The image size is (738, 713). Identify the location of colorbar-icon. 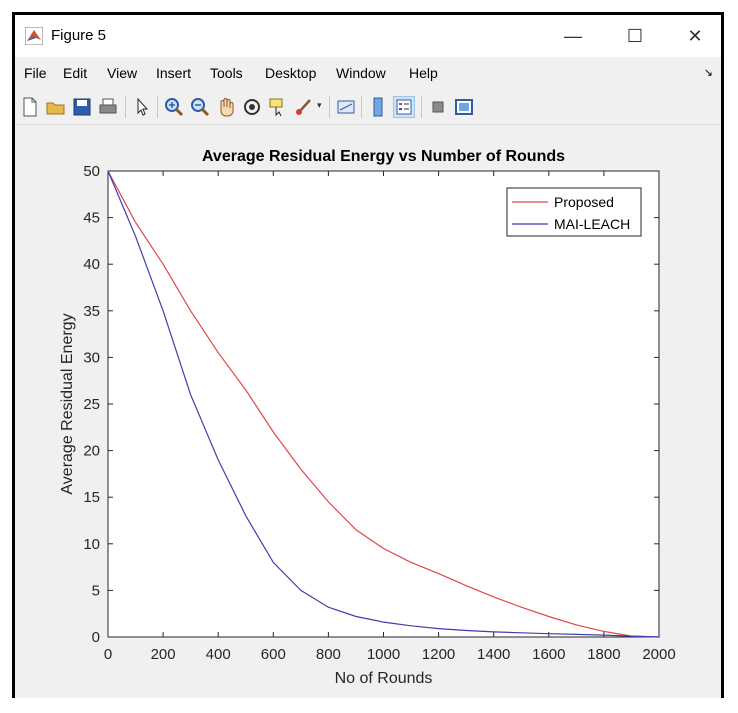
(378, 107).